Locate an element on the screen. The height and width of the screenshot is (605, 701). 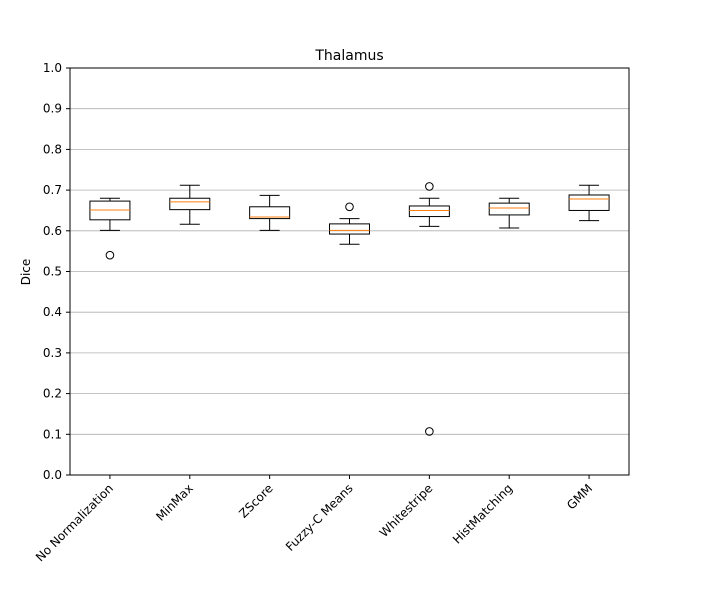
x-tick-label: No Normalization is located at coordinates (74, 522).